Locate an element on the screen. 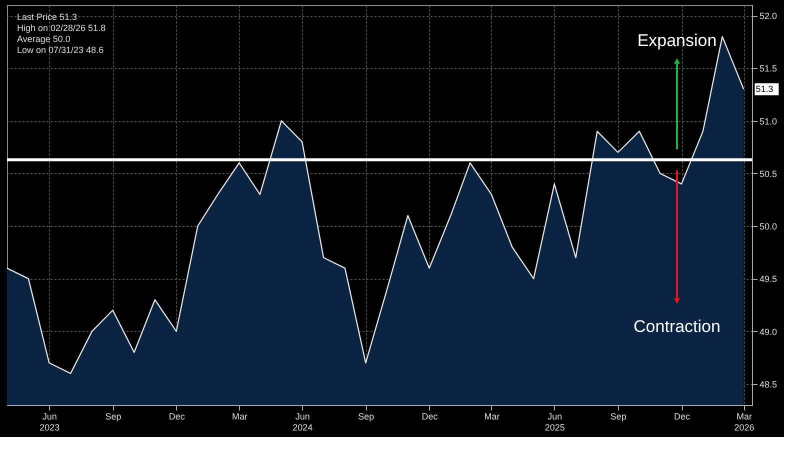 This screenshot has height=462, width=791. x-tick-label: Jun 2025 is located at coordinates (554, 422).